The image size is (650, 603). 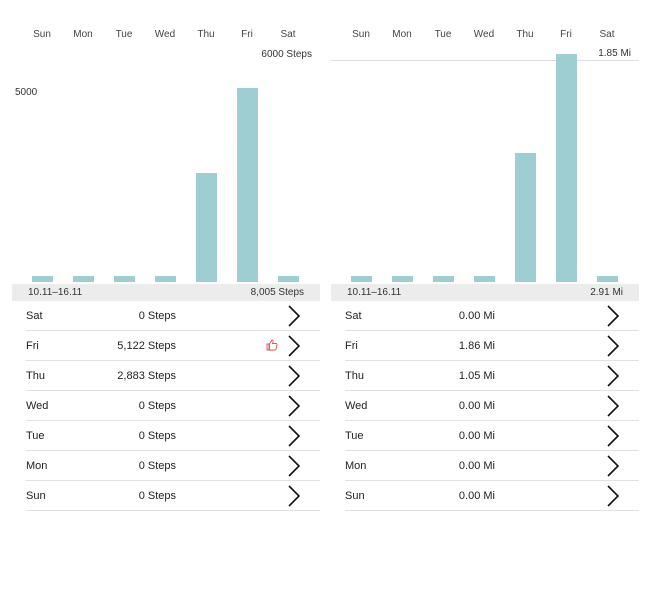 I want to click on steps-goal-label: 6000 Steps, so click(x=286, y=54).